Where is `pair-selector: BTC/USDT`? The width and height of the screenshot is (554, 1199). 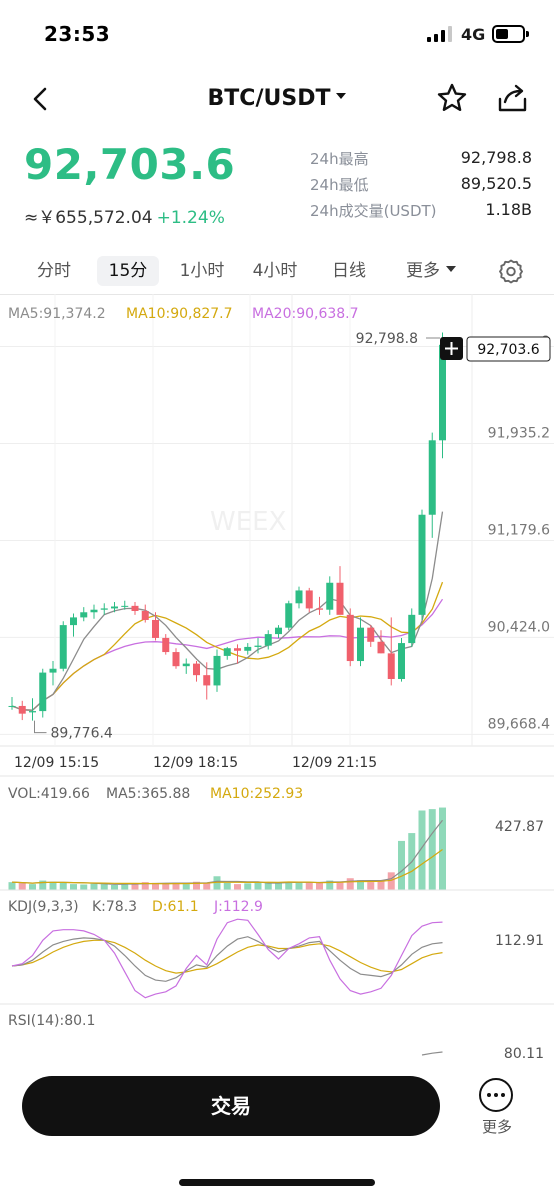 pair-selector: BTC/USDT is located at coordinates (277, 98).